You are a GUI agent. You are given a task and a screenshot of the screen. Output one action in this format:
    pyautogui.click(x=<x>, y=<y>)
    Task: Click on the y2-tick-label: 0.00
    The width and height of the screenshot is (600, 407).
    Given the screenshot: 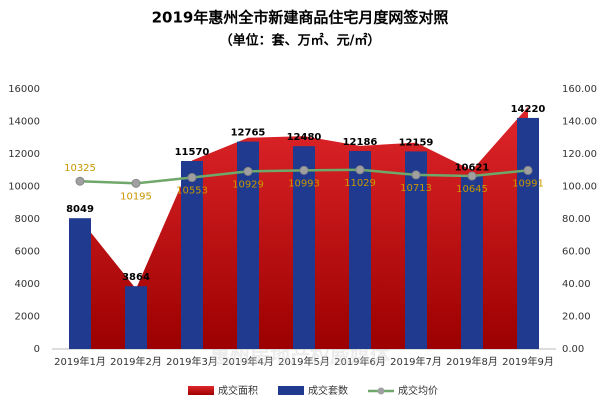 What is the action you would take?
    pyautogui.click(x=573, y=349)
    